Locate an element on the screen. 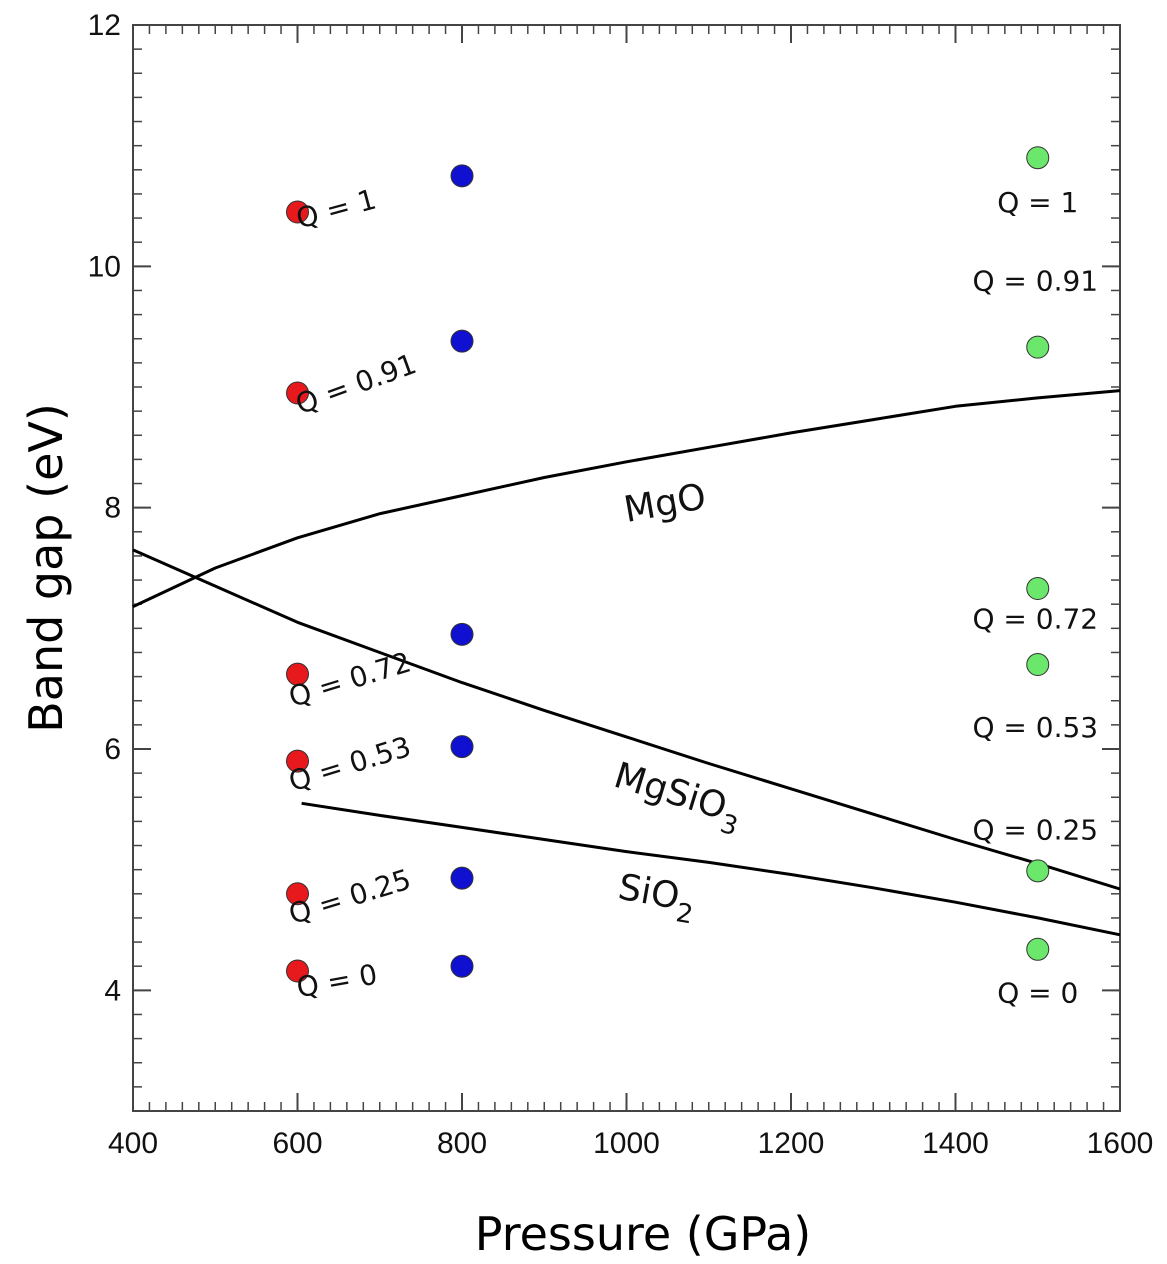 Image resolution: width=1167 pixels, height=1264 pixels. curve-label-mgo: MgO is located at coordinates (665, 503).